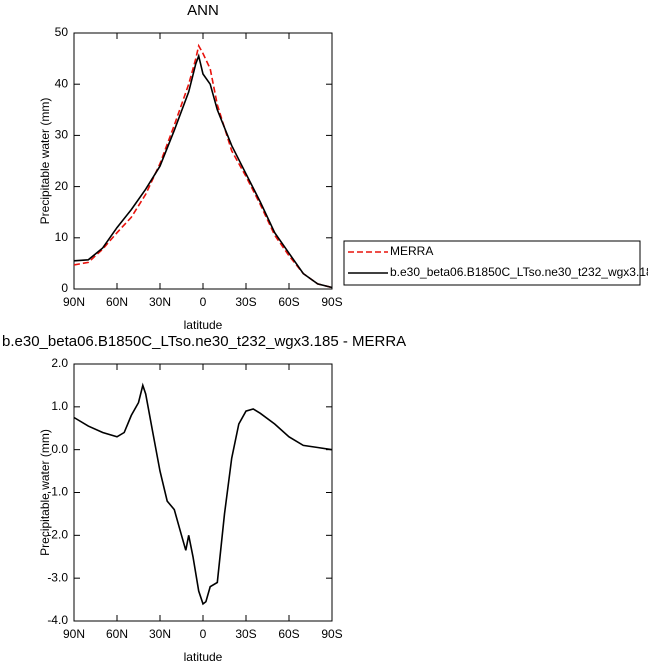  Describe the element at coordinates (203, 10) in the screenshot. I see `chart-title: ANN` at that location.